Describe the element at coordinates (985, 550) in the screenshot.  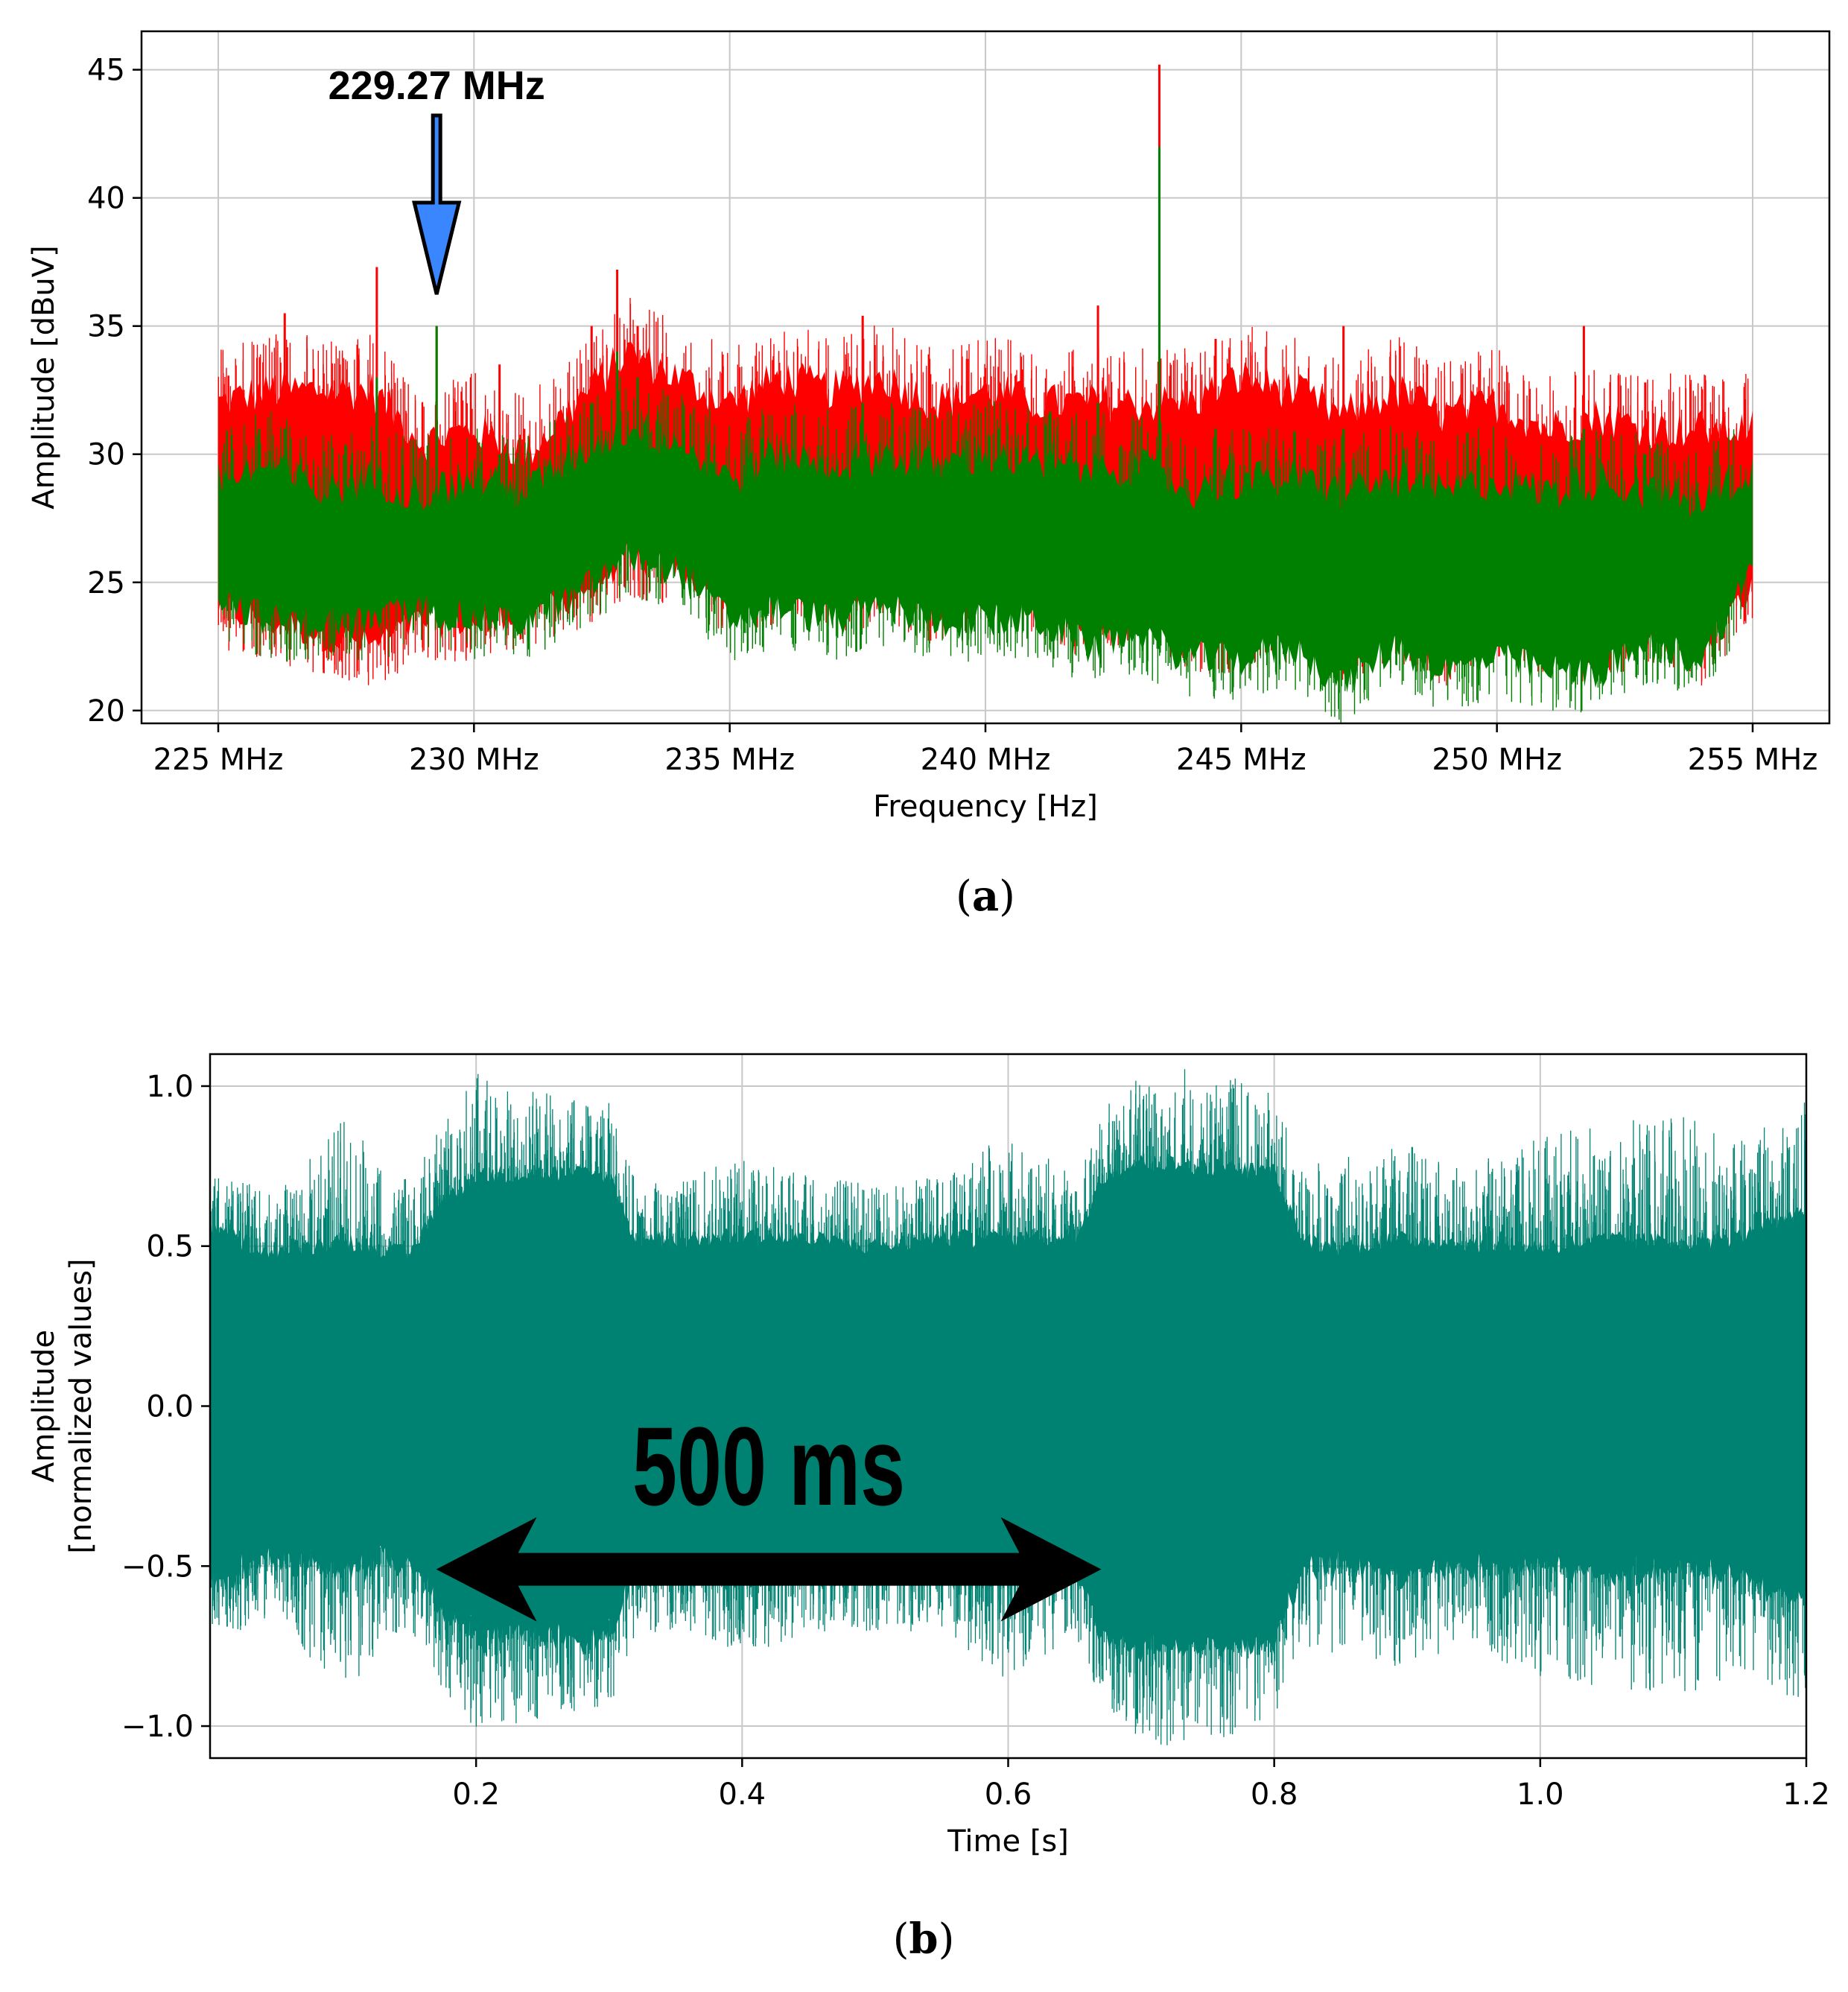
I see `chart-a-series-green` at that location.